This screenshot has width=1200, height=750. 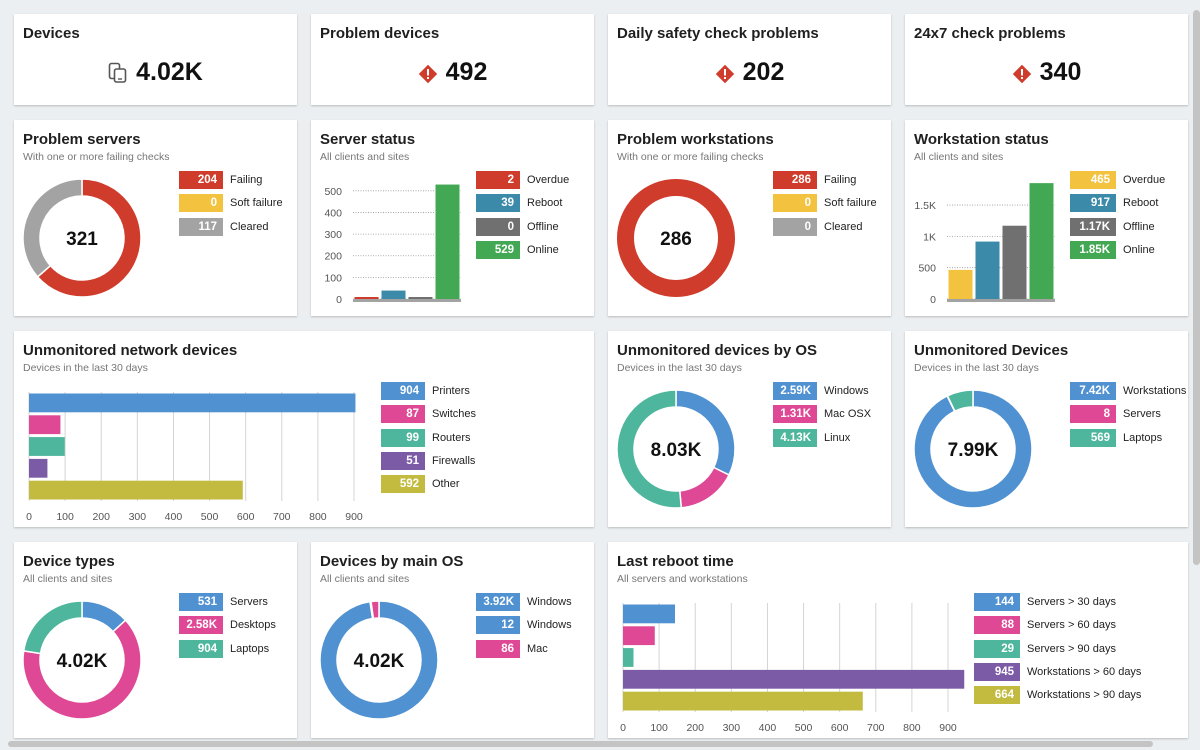 I want to click on card-title: Problem workstations, so click(x=695, y=139).